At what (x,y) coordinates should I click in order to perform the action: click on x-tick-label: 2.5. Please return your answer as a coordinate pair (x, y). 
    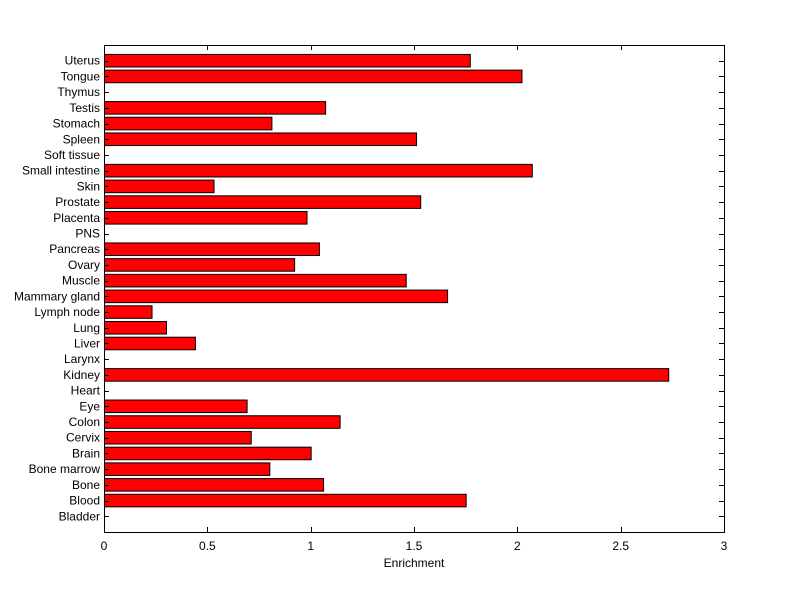
    Looking at the image, I should click on (620, 546).